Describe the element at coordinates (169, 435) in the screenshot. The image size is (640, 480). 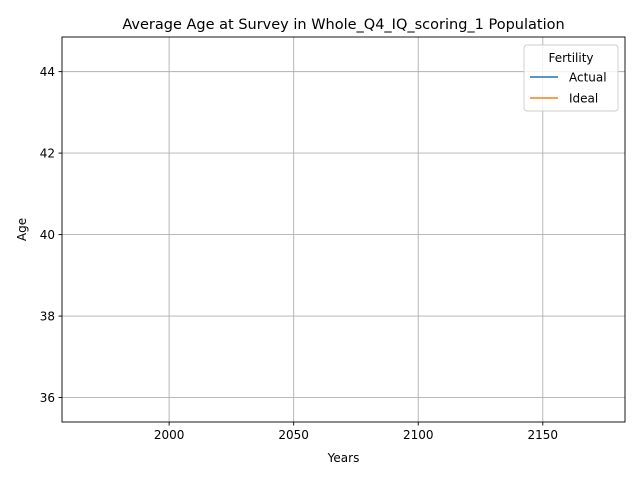
I see `x-tick-label: 2000` at that location.